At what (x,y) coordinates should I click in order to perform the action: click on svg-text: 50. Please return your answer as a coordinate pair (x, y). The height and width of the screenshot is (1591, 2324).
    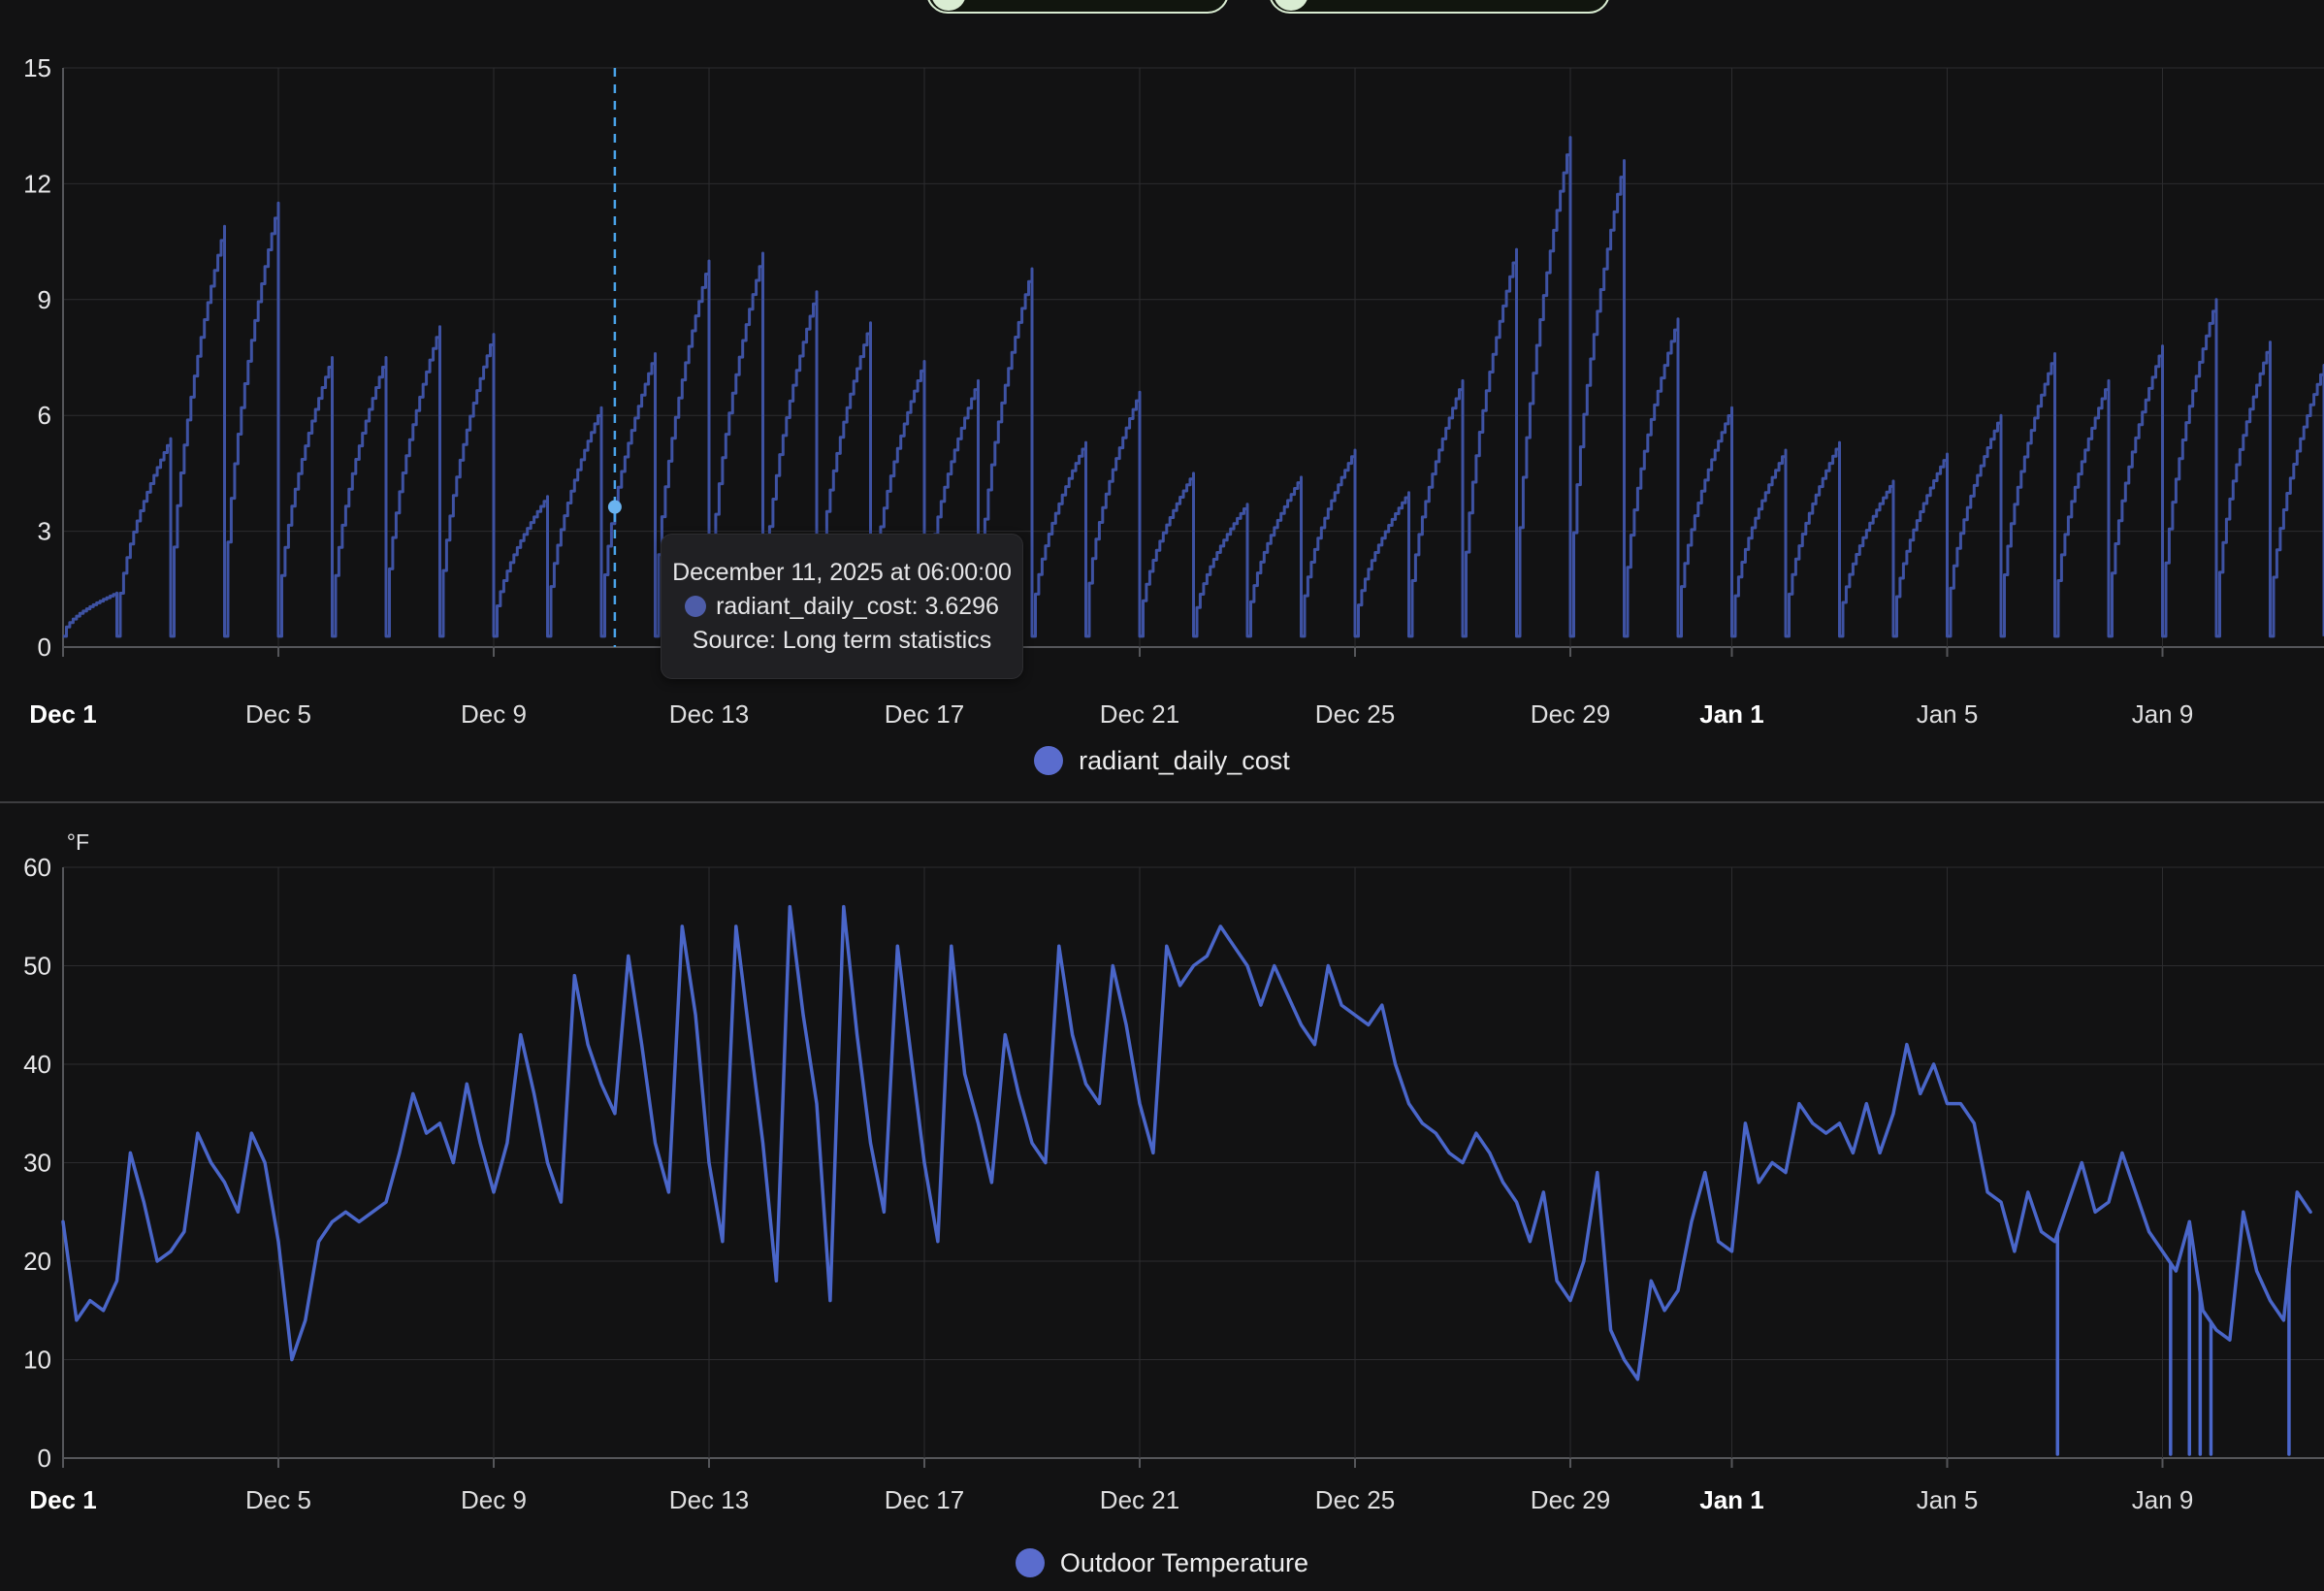
    Looking at the image, I should click on (37, 967).